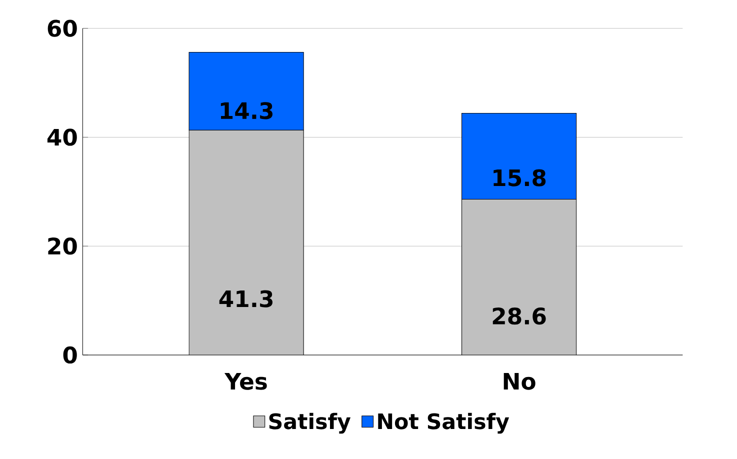  Describe the element at coordinates (444, 423) in the screenshot. I see `legend-label: Not Satisfy` at that location.